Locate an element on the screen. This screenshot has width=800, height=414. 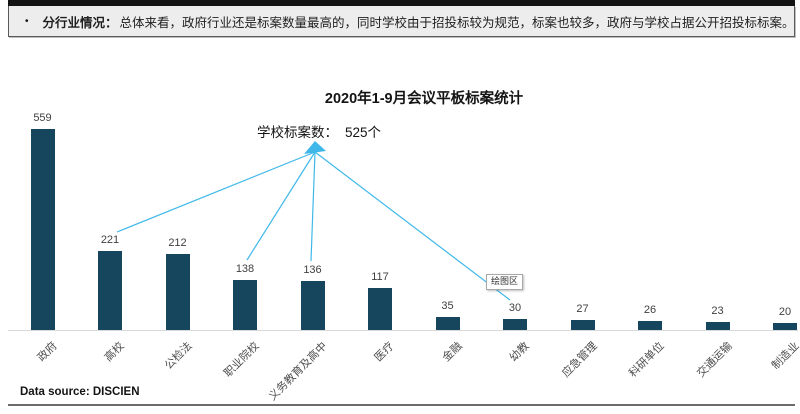
bar-value-label: 27 is located at coordinates (582, 309).